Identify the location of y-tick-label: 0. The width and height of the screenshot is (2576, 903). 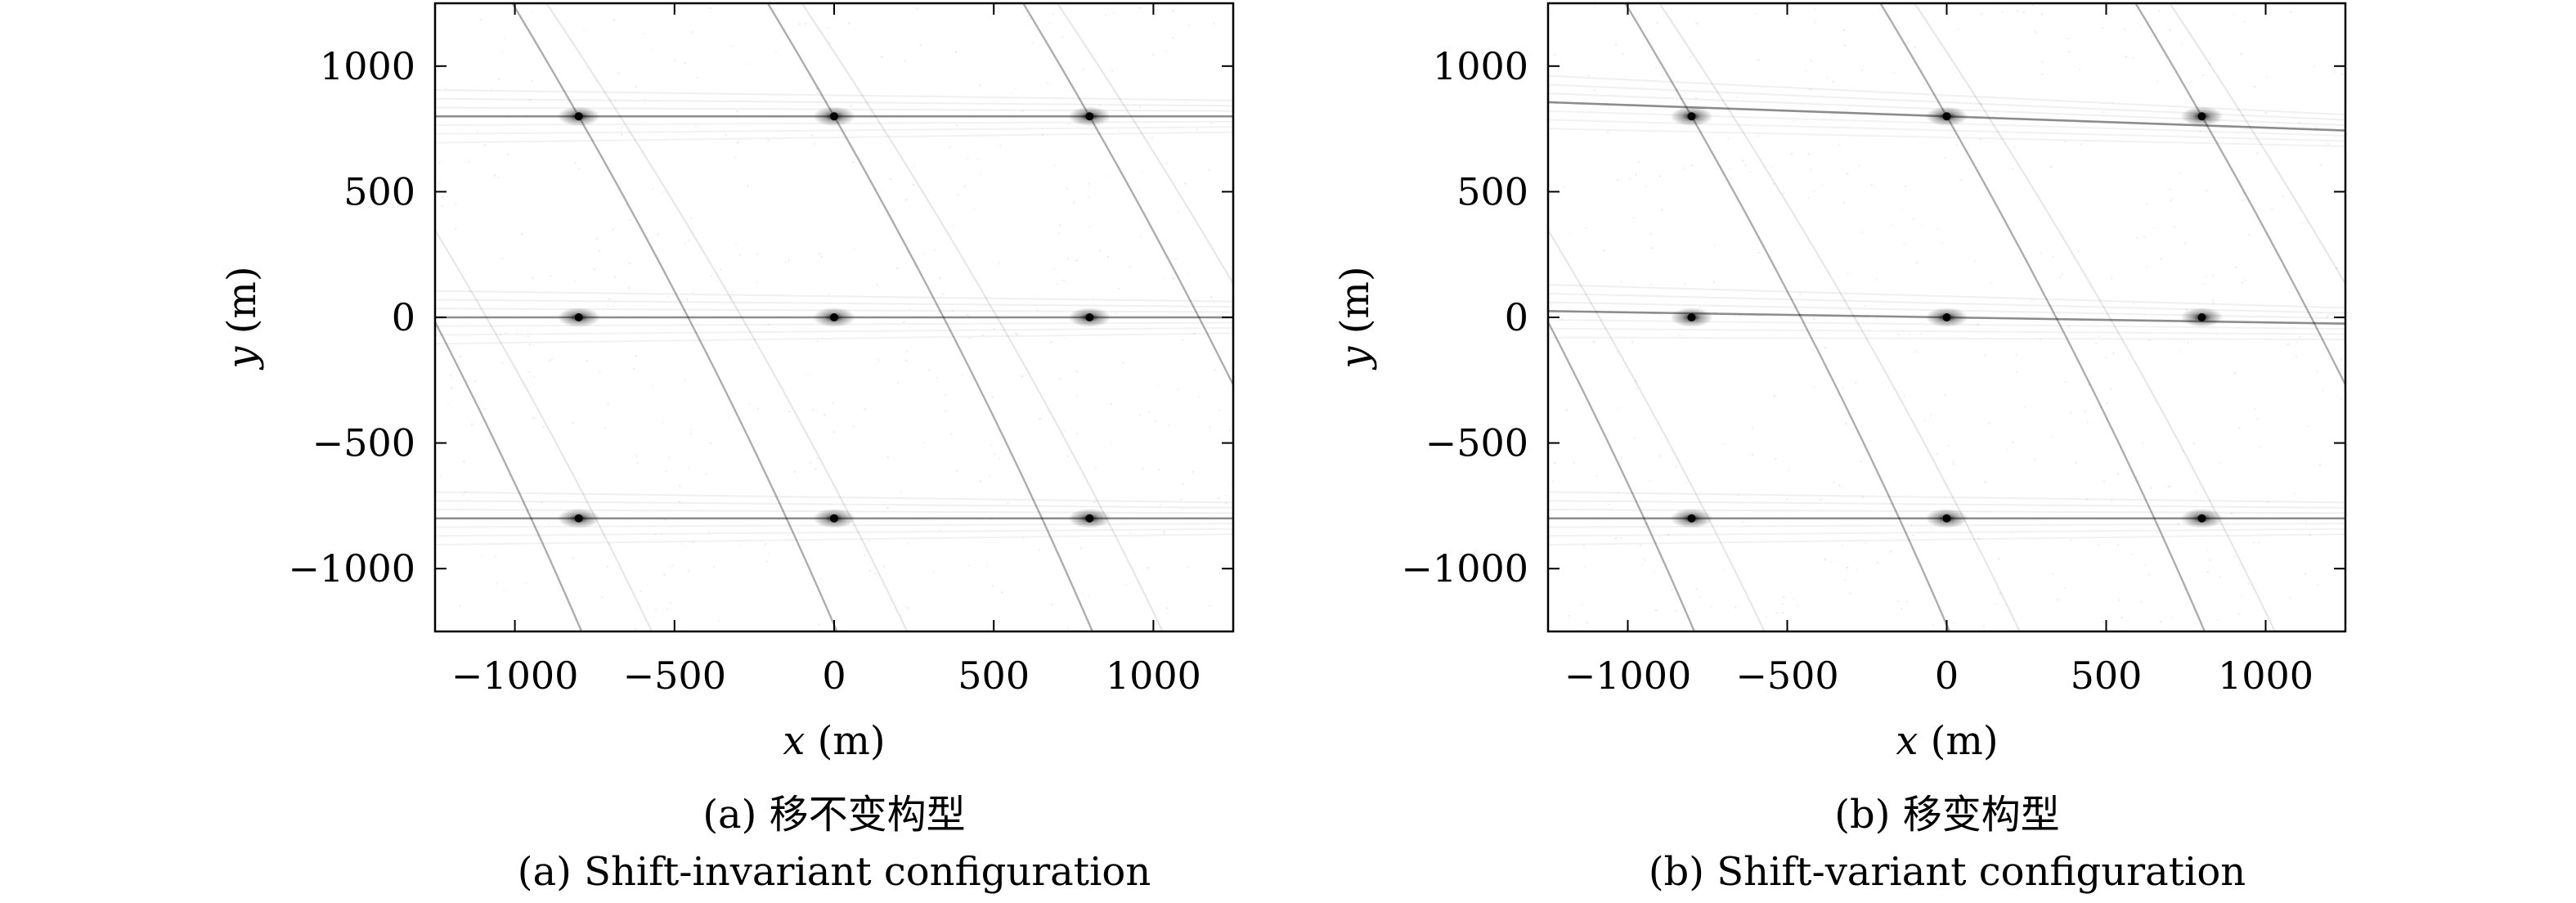
(403, 317).